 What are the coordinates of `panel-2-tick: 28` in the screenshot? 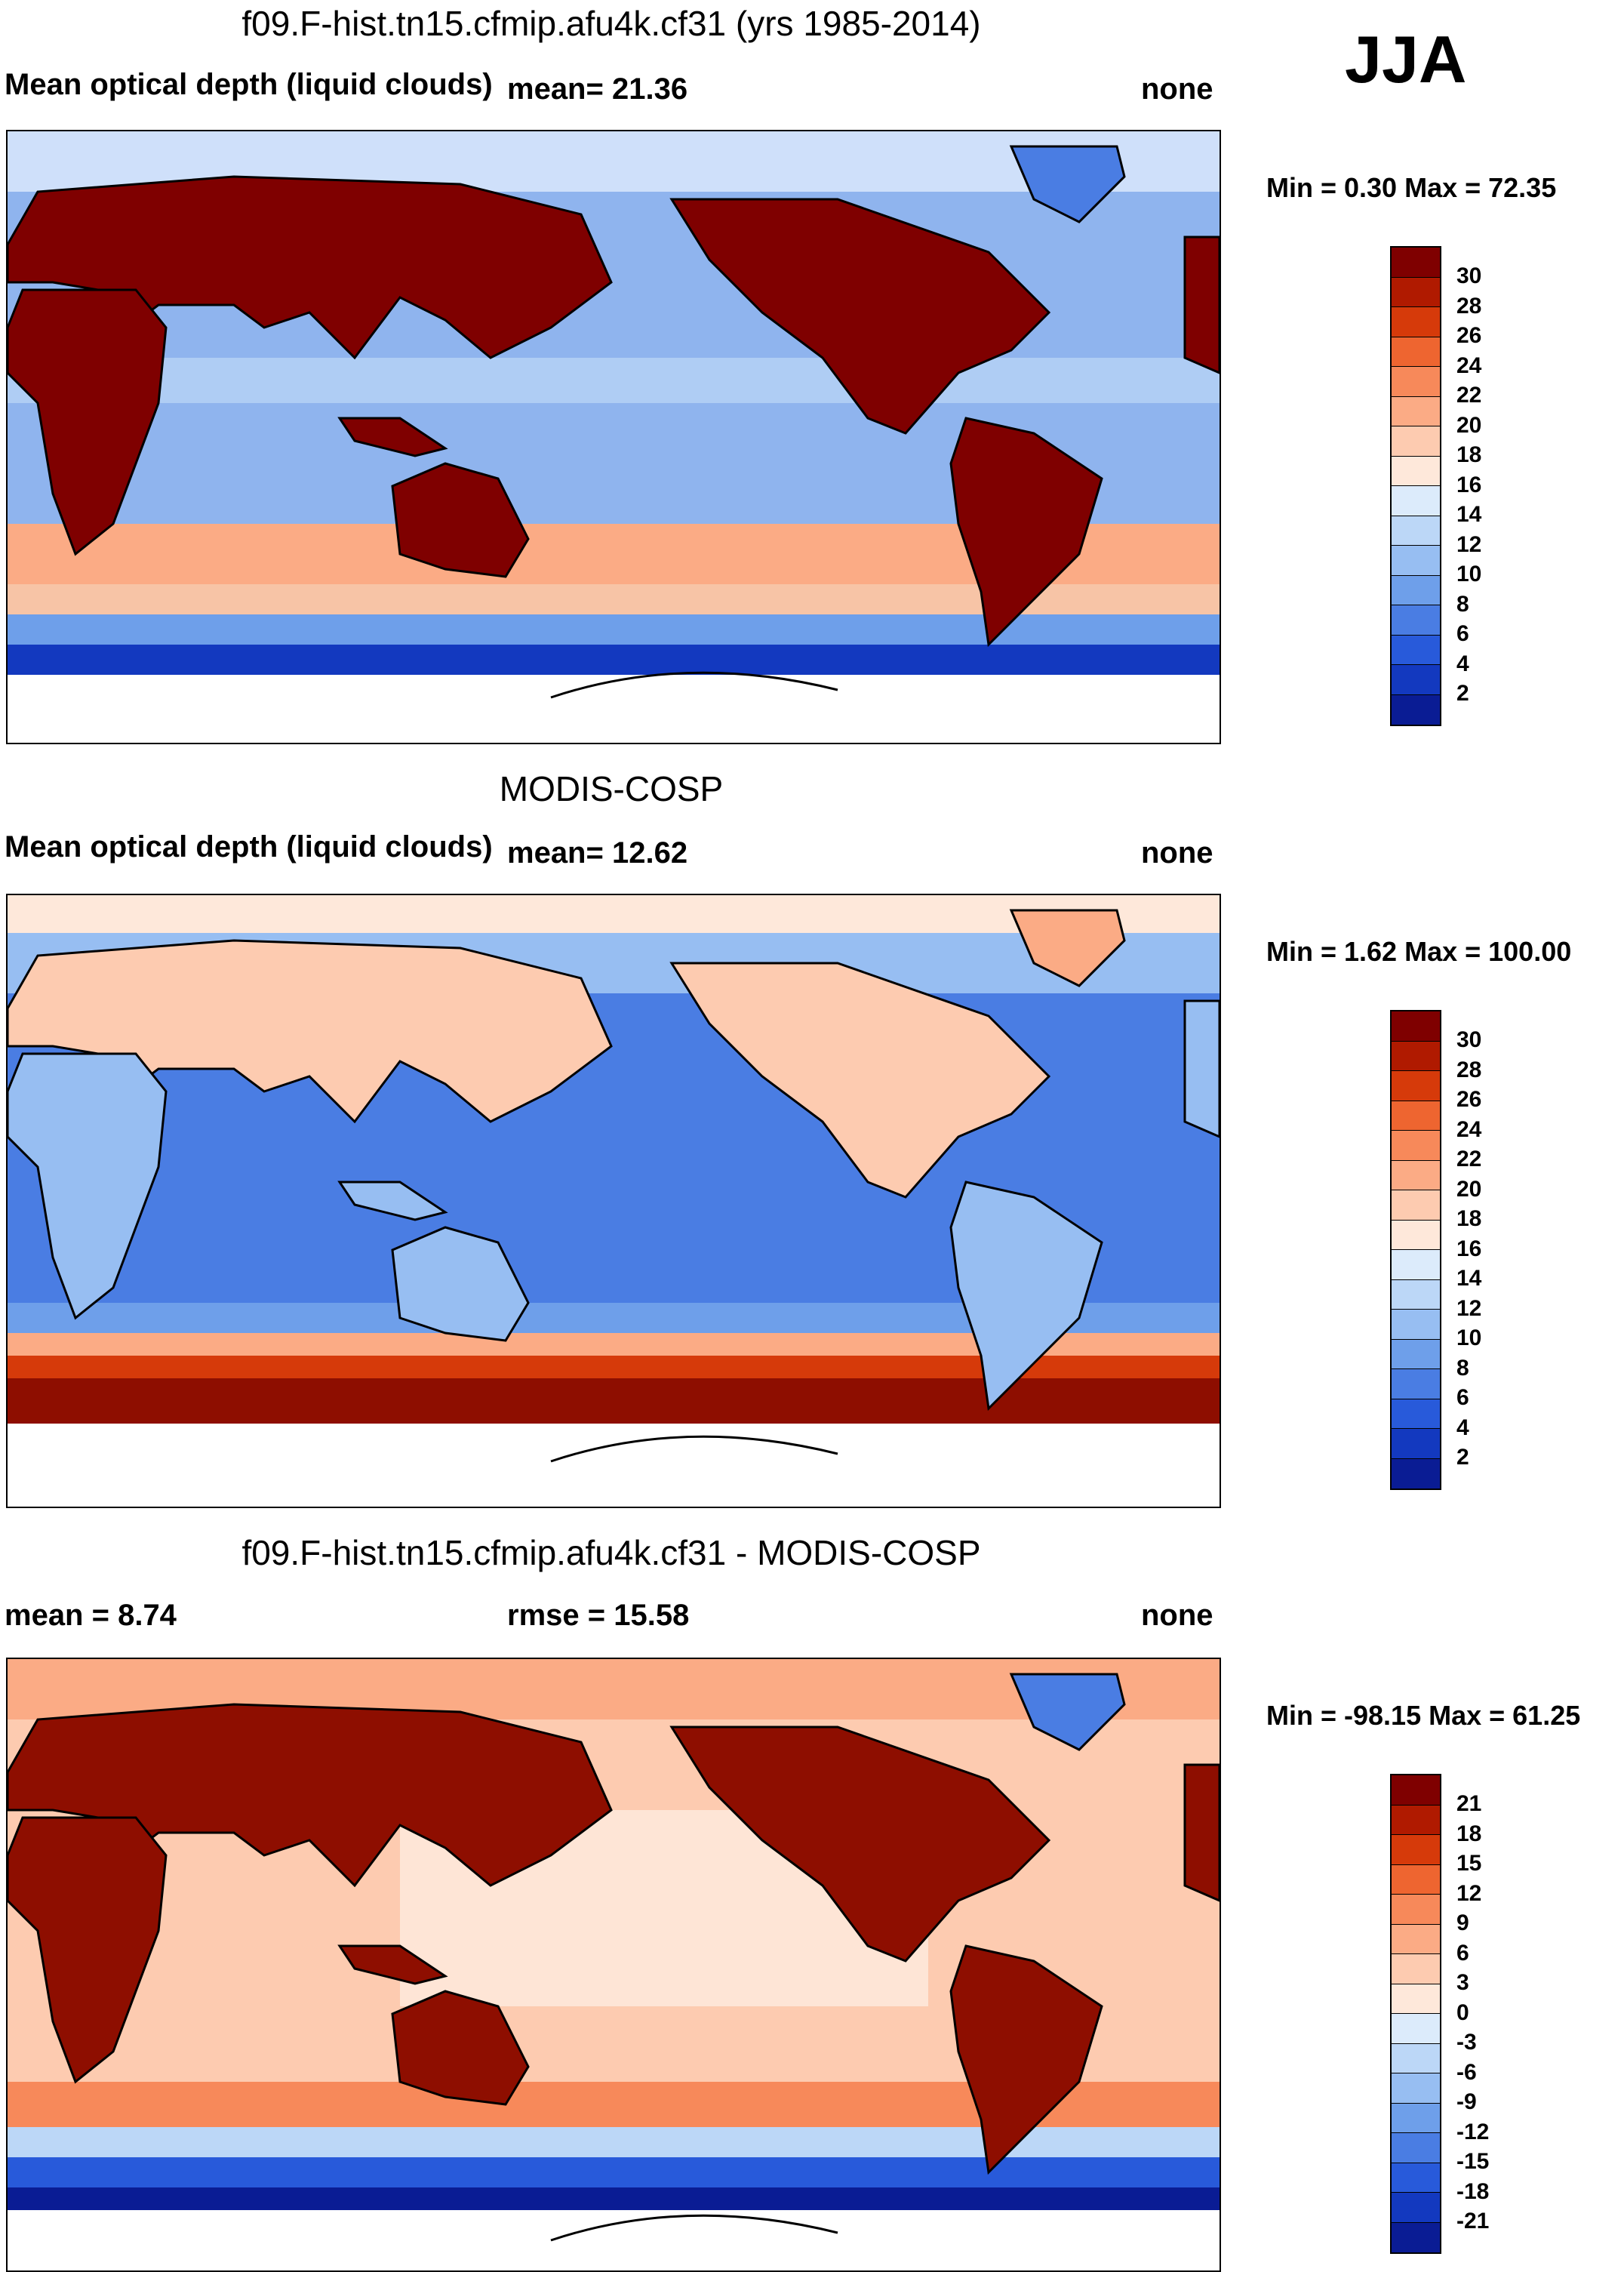 It's located at (1469, 1069).